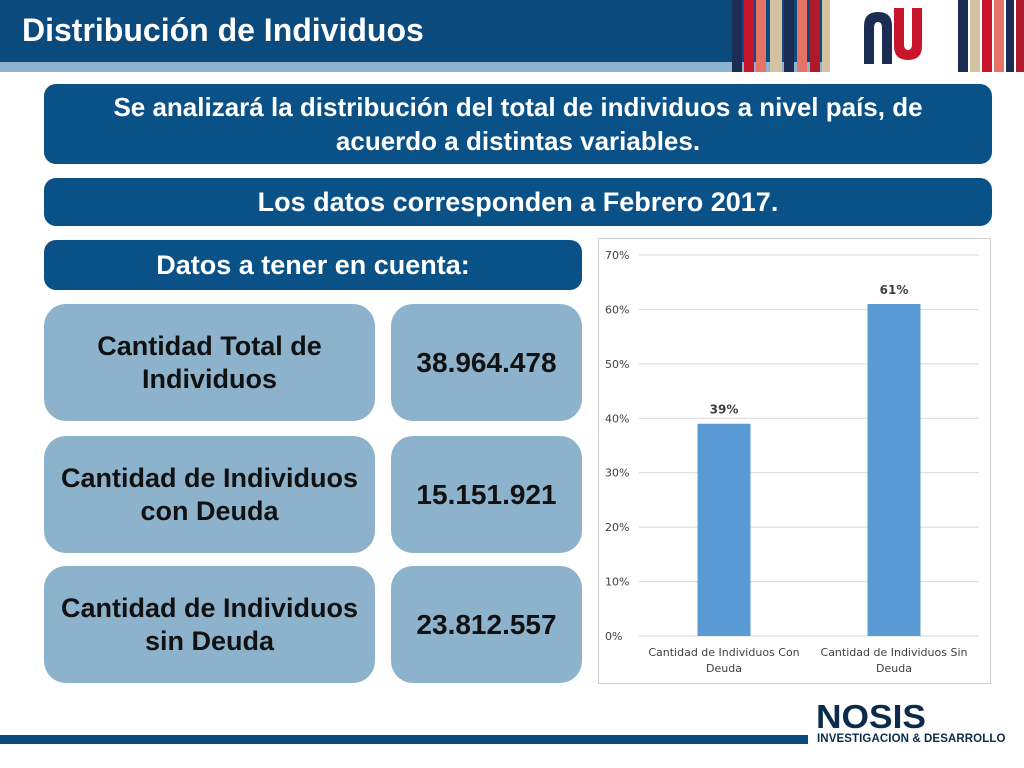 The height and width of the screenshot is (768, 1024). Describe the element at coordinates (518, 202) in the screenshot. I see `date-note-banner: Los datos corresponden a Febrero 2017.` at that location.